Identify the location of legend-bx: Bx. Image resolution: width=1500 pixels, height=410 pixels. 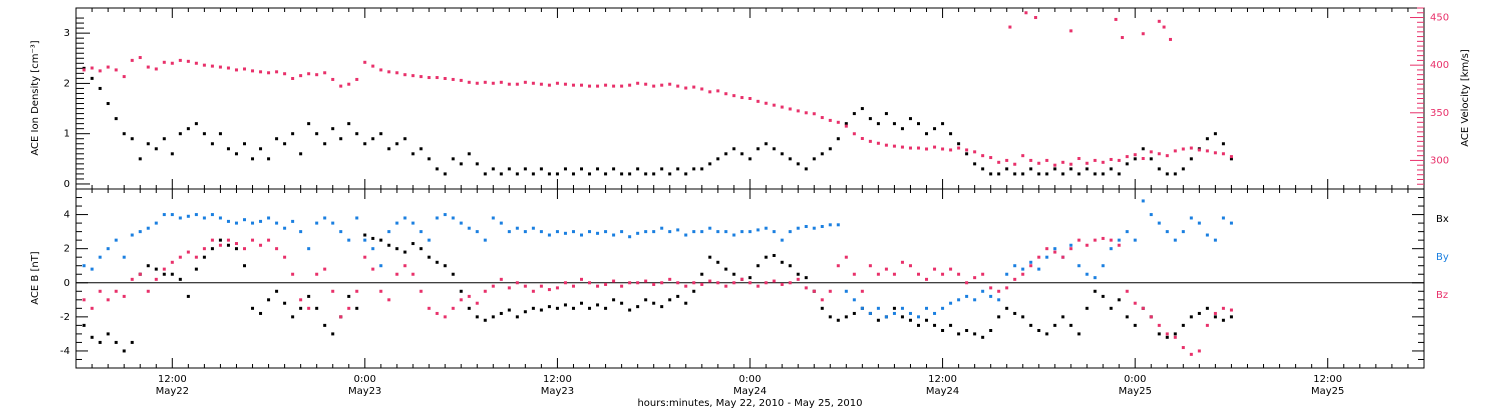
(1442, 219).